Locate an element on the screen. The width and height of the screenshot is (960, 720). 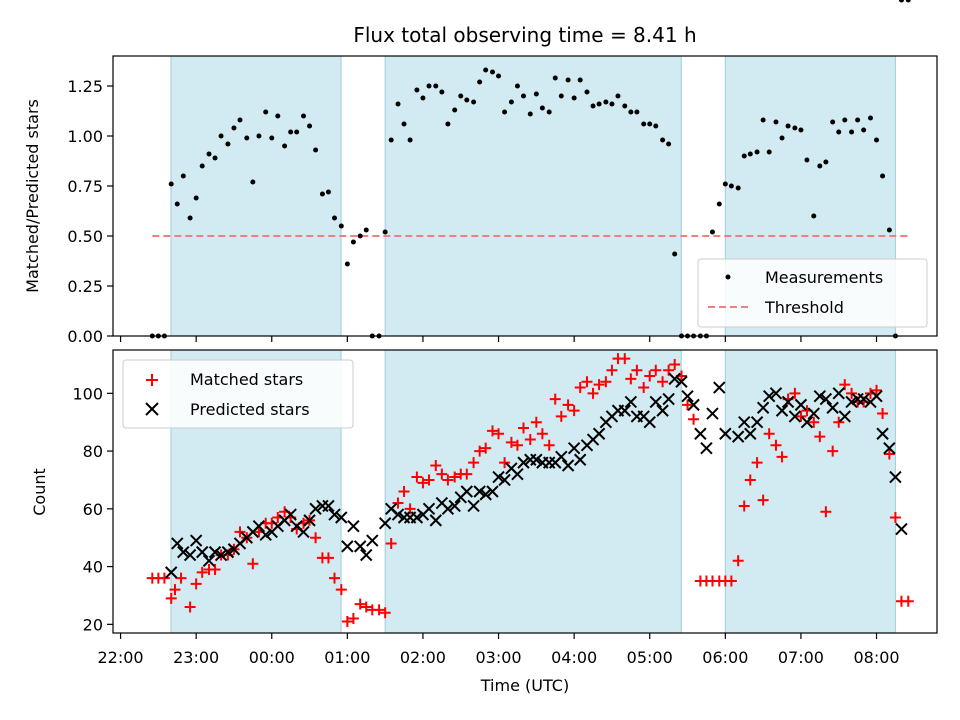
y-tick-label: 40 is located at coordinates (93, 567).